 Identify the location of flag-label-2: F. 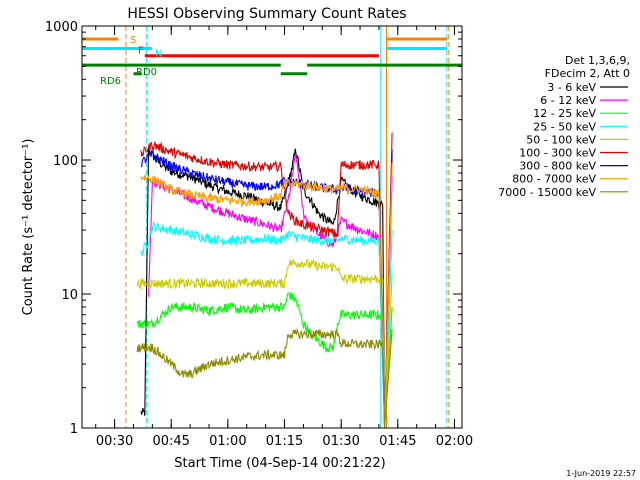
(141, 51).